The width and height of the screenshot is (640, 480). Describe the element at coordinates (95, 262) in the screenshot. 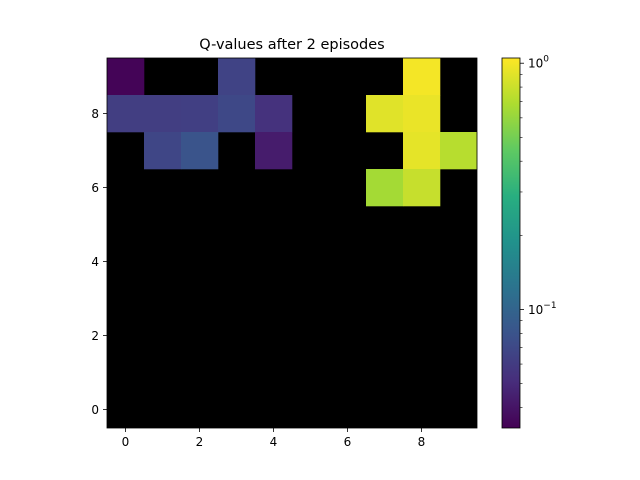

I see `y-tick-label: 4` at that location.